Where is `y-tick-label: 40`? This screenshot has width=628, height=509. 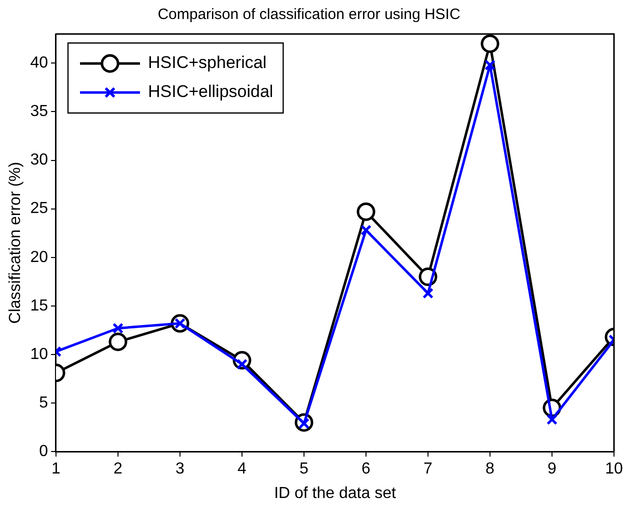
y-tick-label: 40 is located at coordinates (39, 63).